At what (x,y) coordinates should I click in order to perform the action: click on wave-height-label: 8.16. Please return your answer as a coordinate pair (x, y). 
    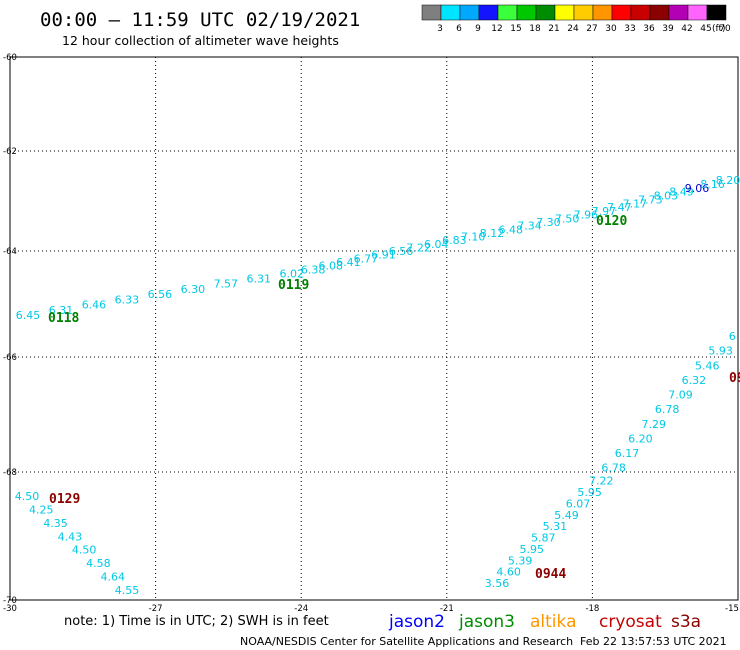
    Looking at the image, I should click on (712, 184).